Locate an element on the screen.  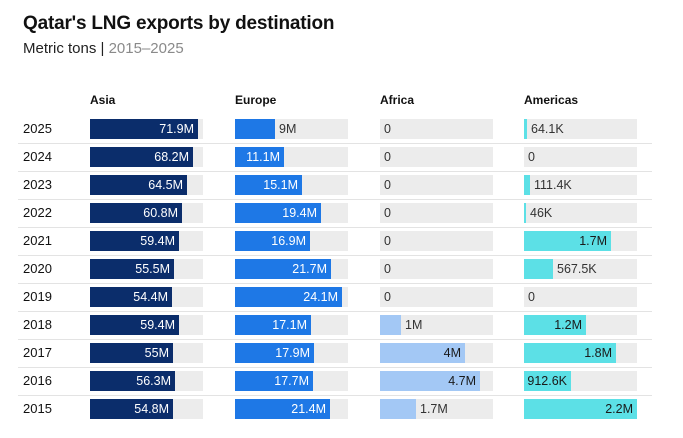
data-label-europe: 15.1M is located at coordinates (280, 185).